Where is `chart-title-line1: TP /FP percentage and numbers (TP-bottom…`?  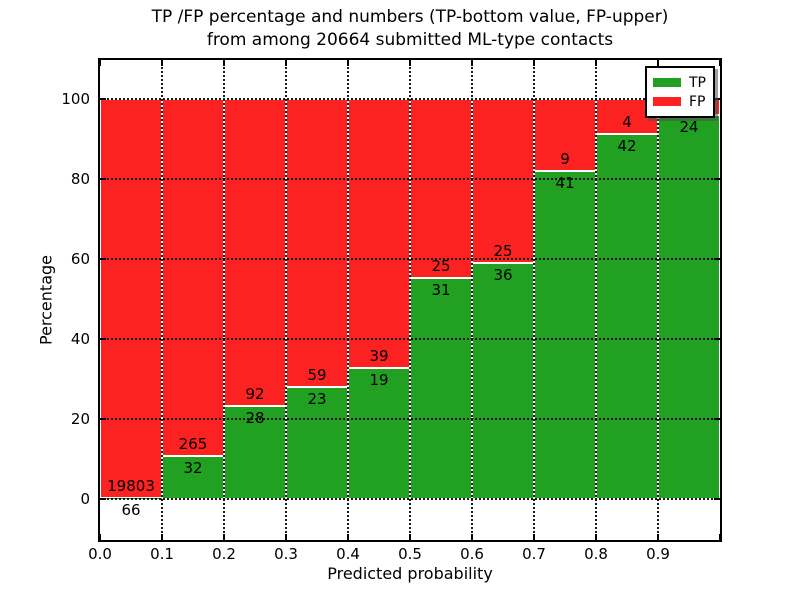 chart-title-line1: TP /FP percentage and numbers (TP-bottom… is located at coordinates (410, 17).